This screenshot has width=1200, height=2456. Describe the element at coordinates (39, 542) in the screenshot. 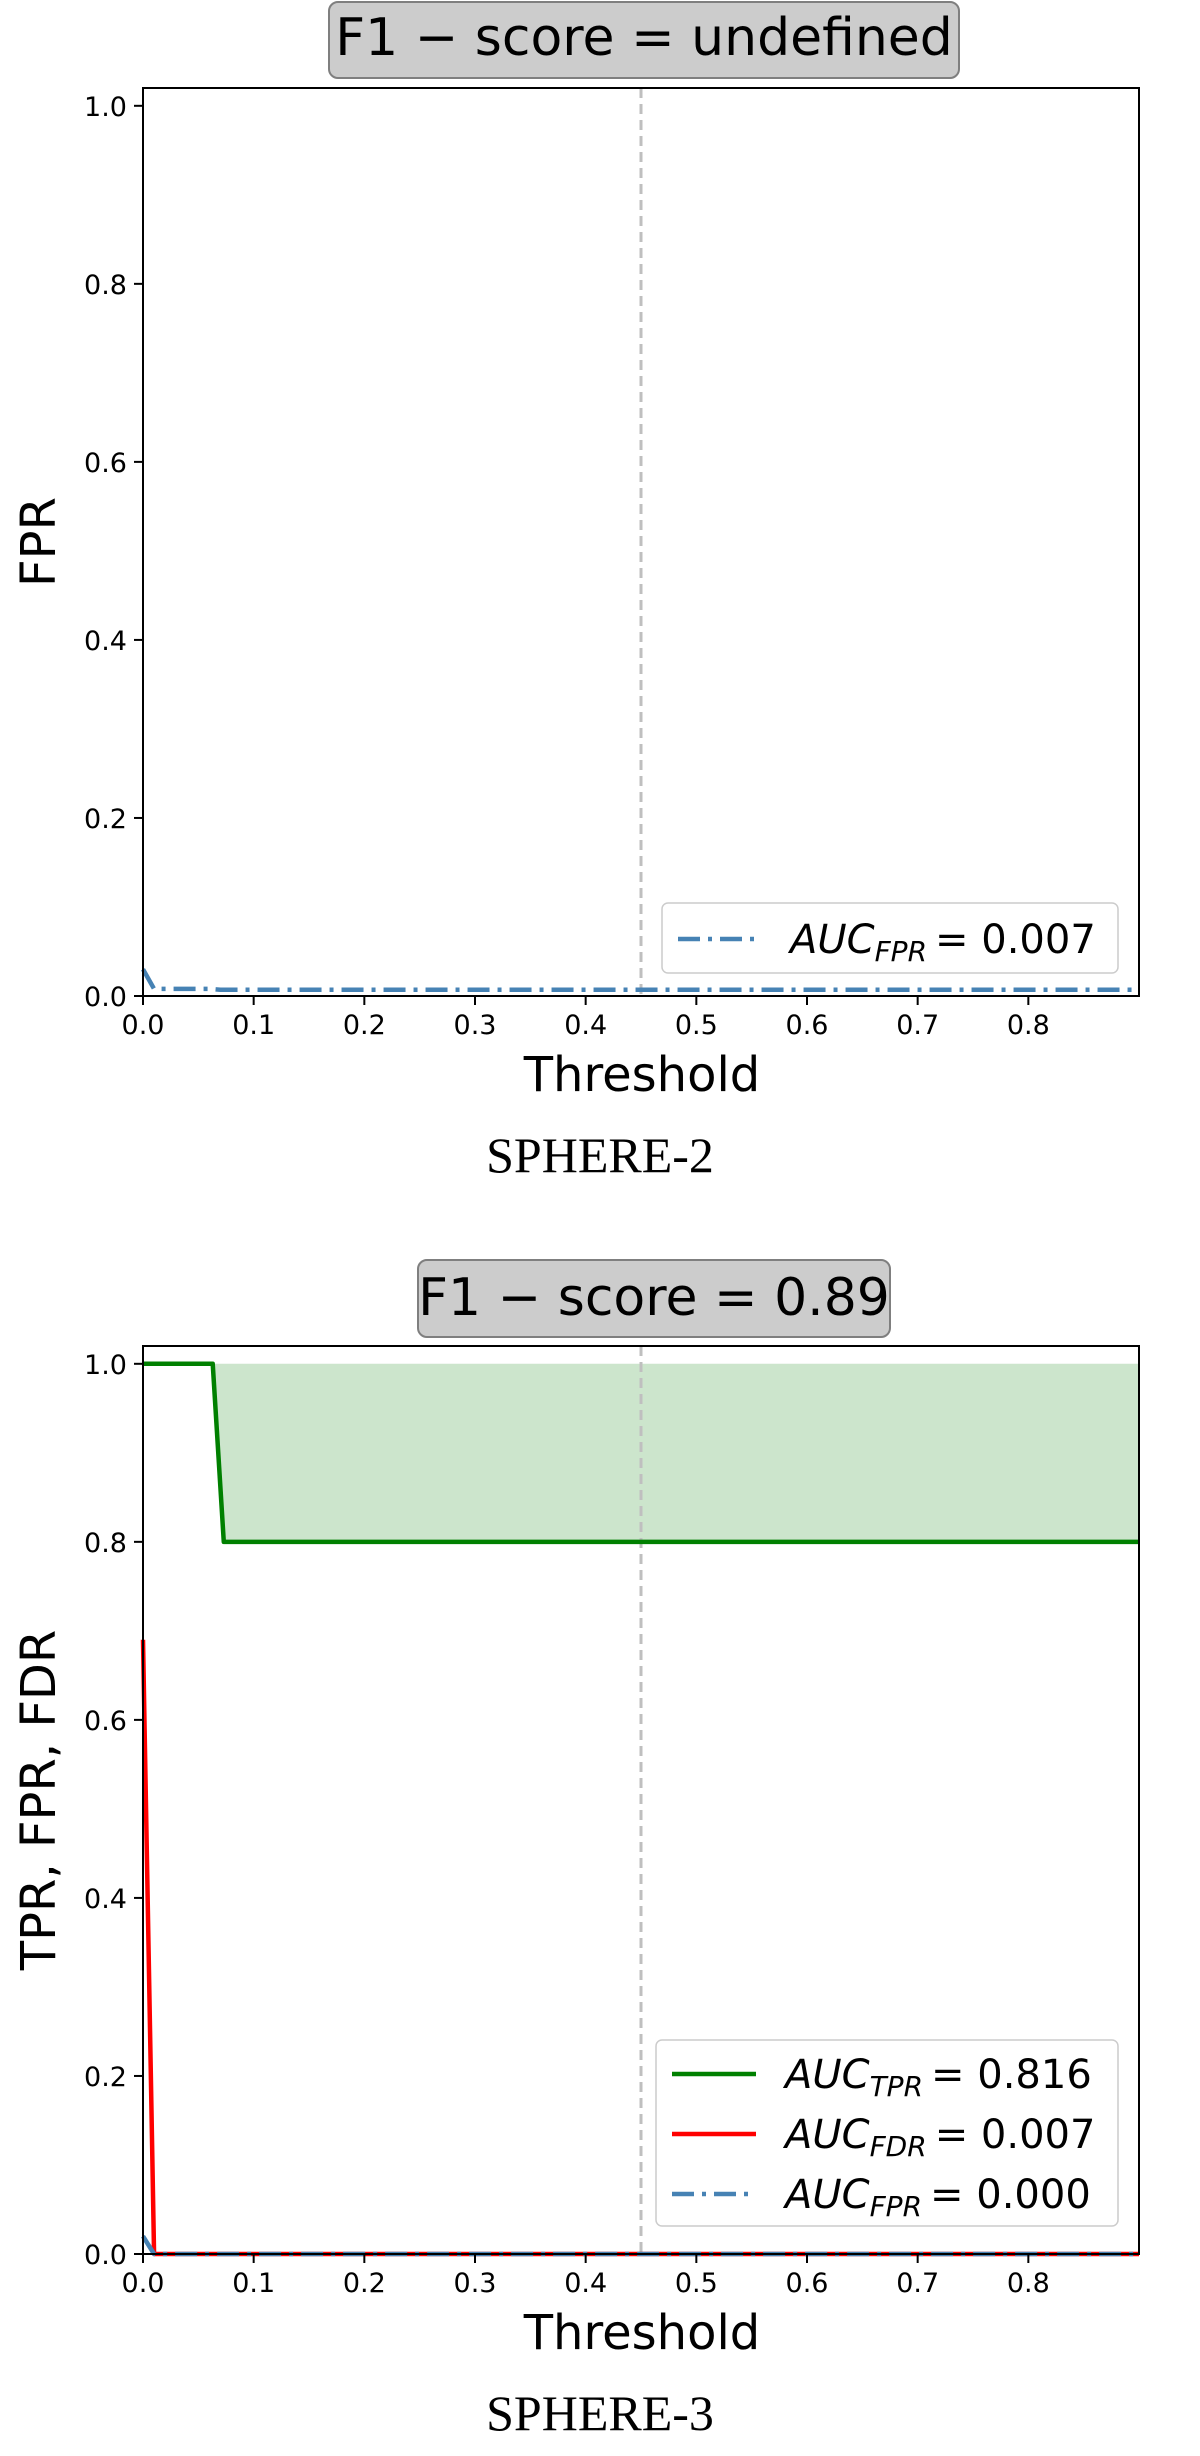

I see `y-axis-label-1: FPR` at that location.